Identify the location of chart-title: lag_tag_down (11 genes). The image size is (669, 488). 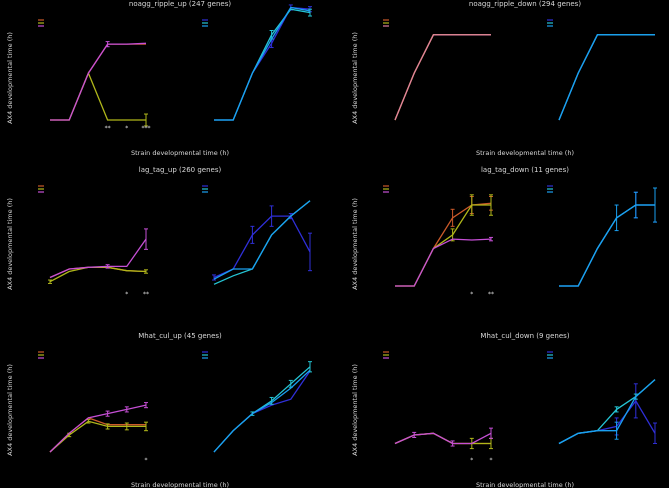
(525, 170).